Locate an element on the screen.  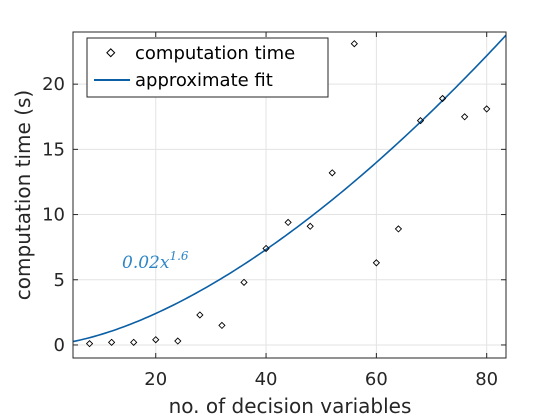
legend-box is located at coordinates (207, 67).